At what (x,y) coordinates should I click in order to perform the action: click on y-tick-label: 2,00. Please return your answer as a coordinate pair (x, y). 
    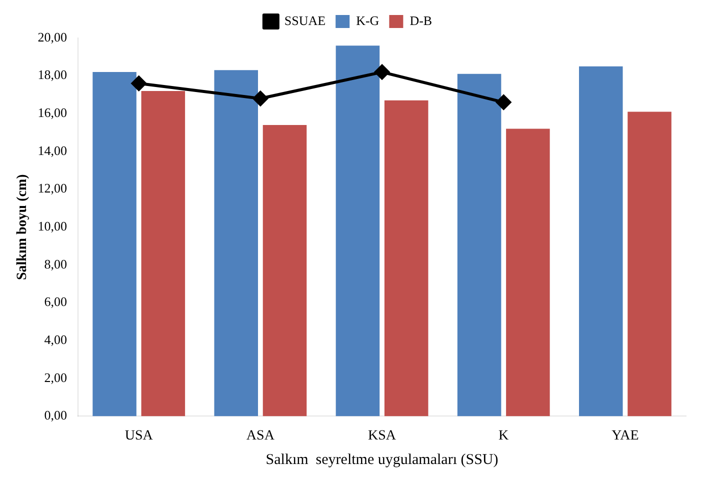
    Looking at the image, I should click on (56, 377).